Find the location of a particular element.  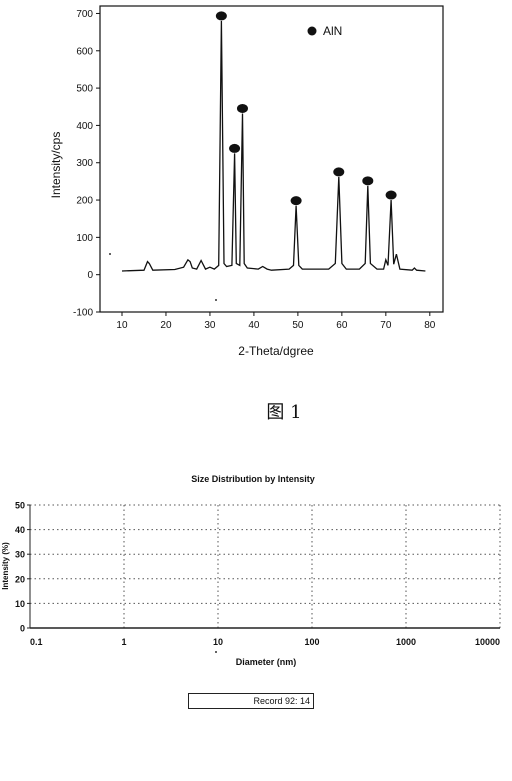

xrd-y-tick-label: 100 is located at coordinates (84, 238).